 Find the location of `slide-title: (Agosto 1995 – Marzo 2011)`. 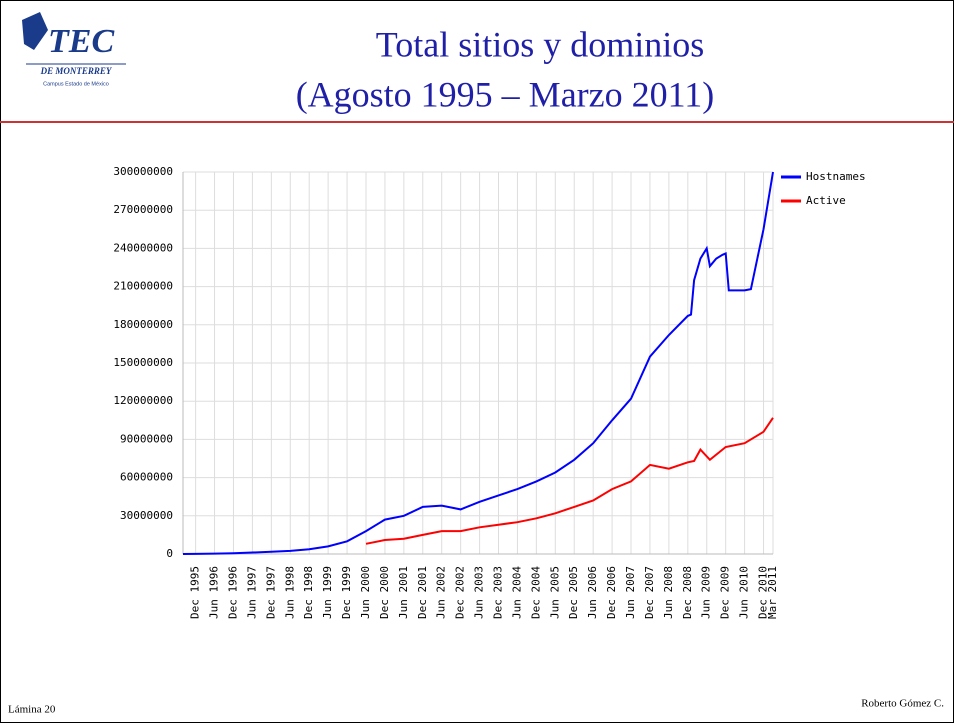

slide-title: (Agosto 1995 – Marzo 2011) is located at coordinates (505, 94).